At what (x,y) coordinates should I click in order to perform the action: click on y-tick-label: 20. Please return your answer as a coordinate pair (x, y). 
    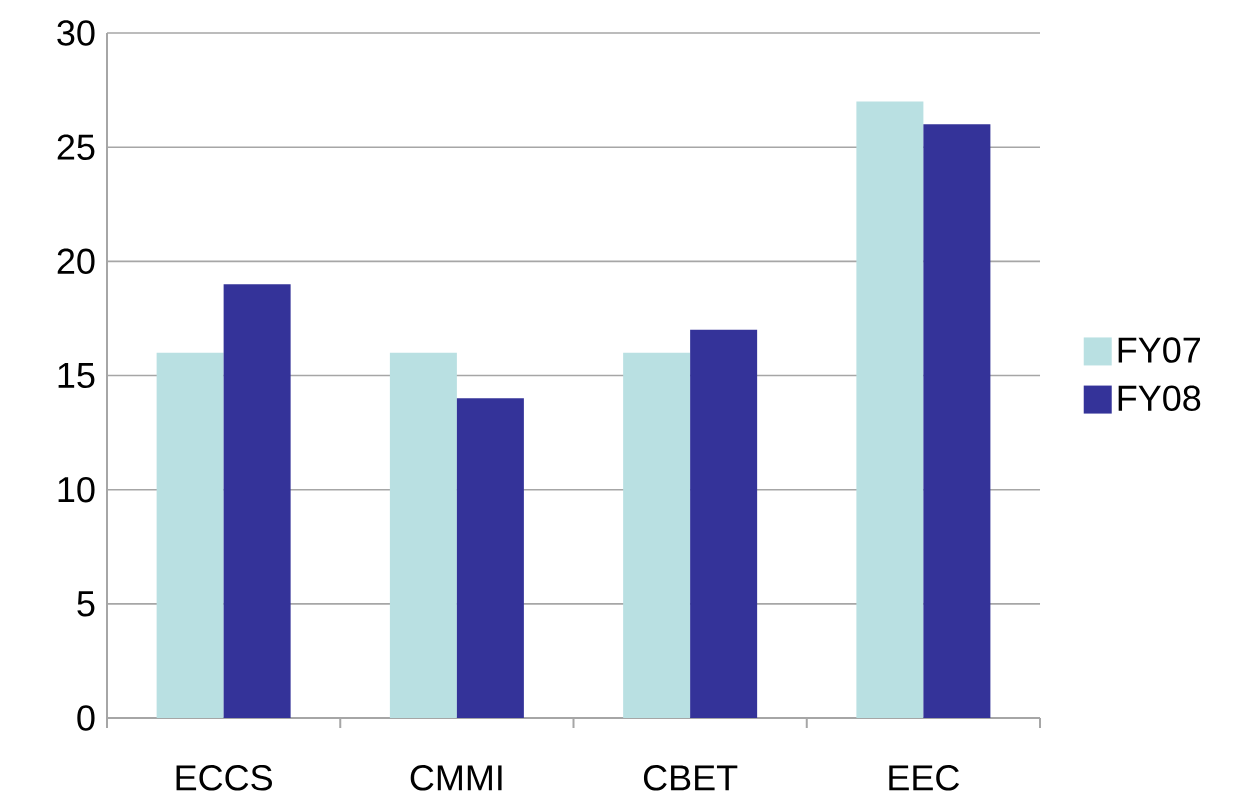
    Looking at the image, I should click on (76, 261).